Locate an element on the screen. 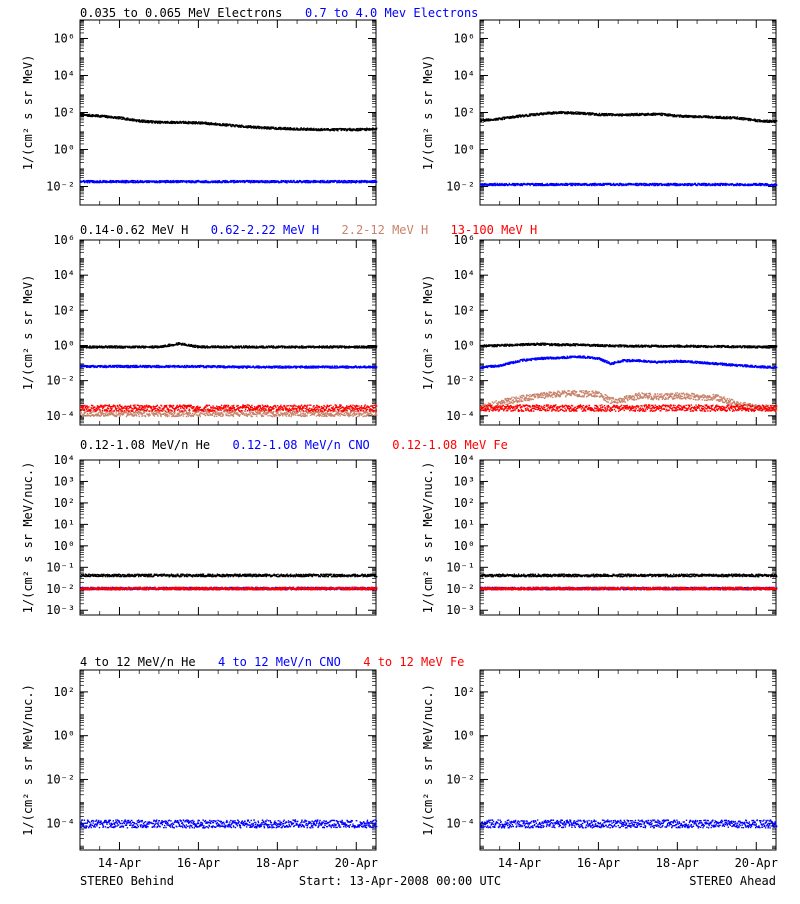  series-label: 4 to 12 MeV Fe is located at coordinates (413, 662).